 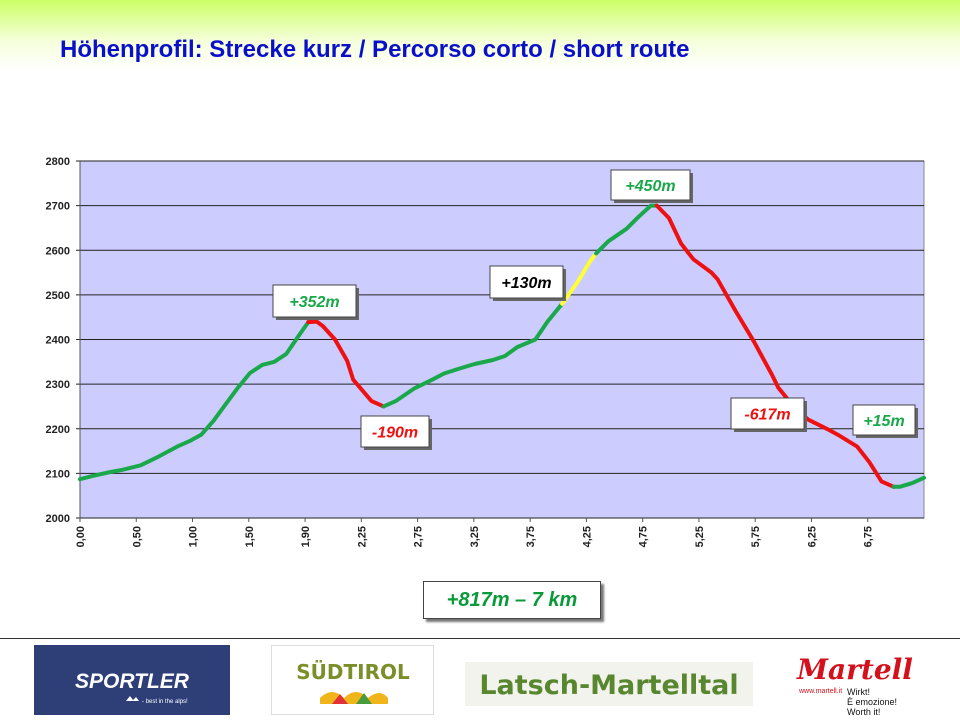 I want to click on y-tick-label: 2800, so click(x=58, y=162).